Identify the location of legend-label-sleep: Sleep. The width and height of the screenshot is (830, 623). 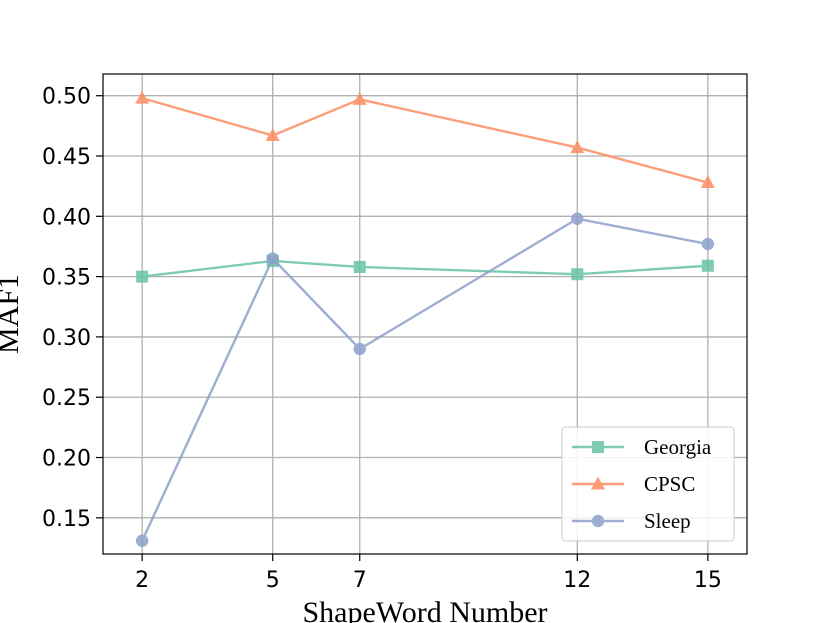
(667, 521).